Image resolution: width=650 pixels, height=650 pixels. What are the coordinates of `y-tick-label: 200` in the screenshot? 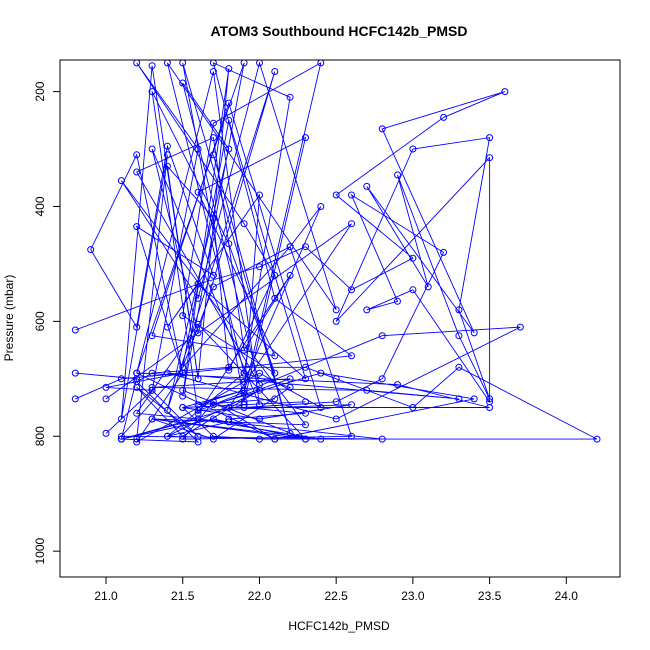 It's located at (40, 91).